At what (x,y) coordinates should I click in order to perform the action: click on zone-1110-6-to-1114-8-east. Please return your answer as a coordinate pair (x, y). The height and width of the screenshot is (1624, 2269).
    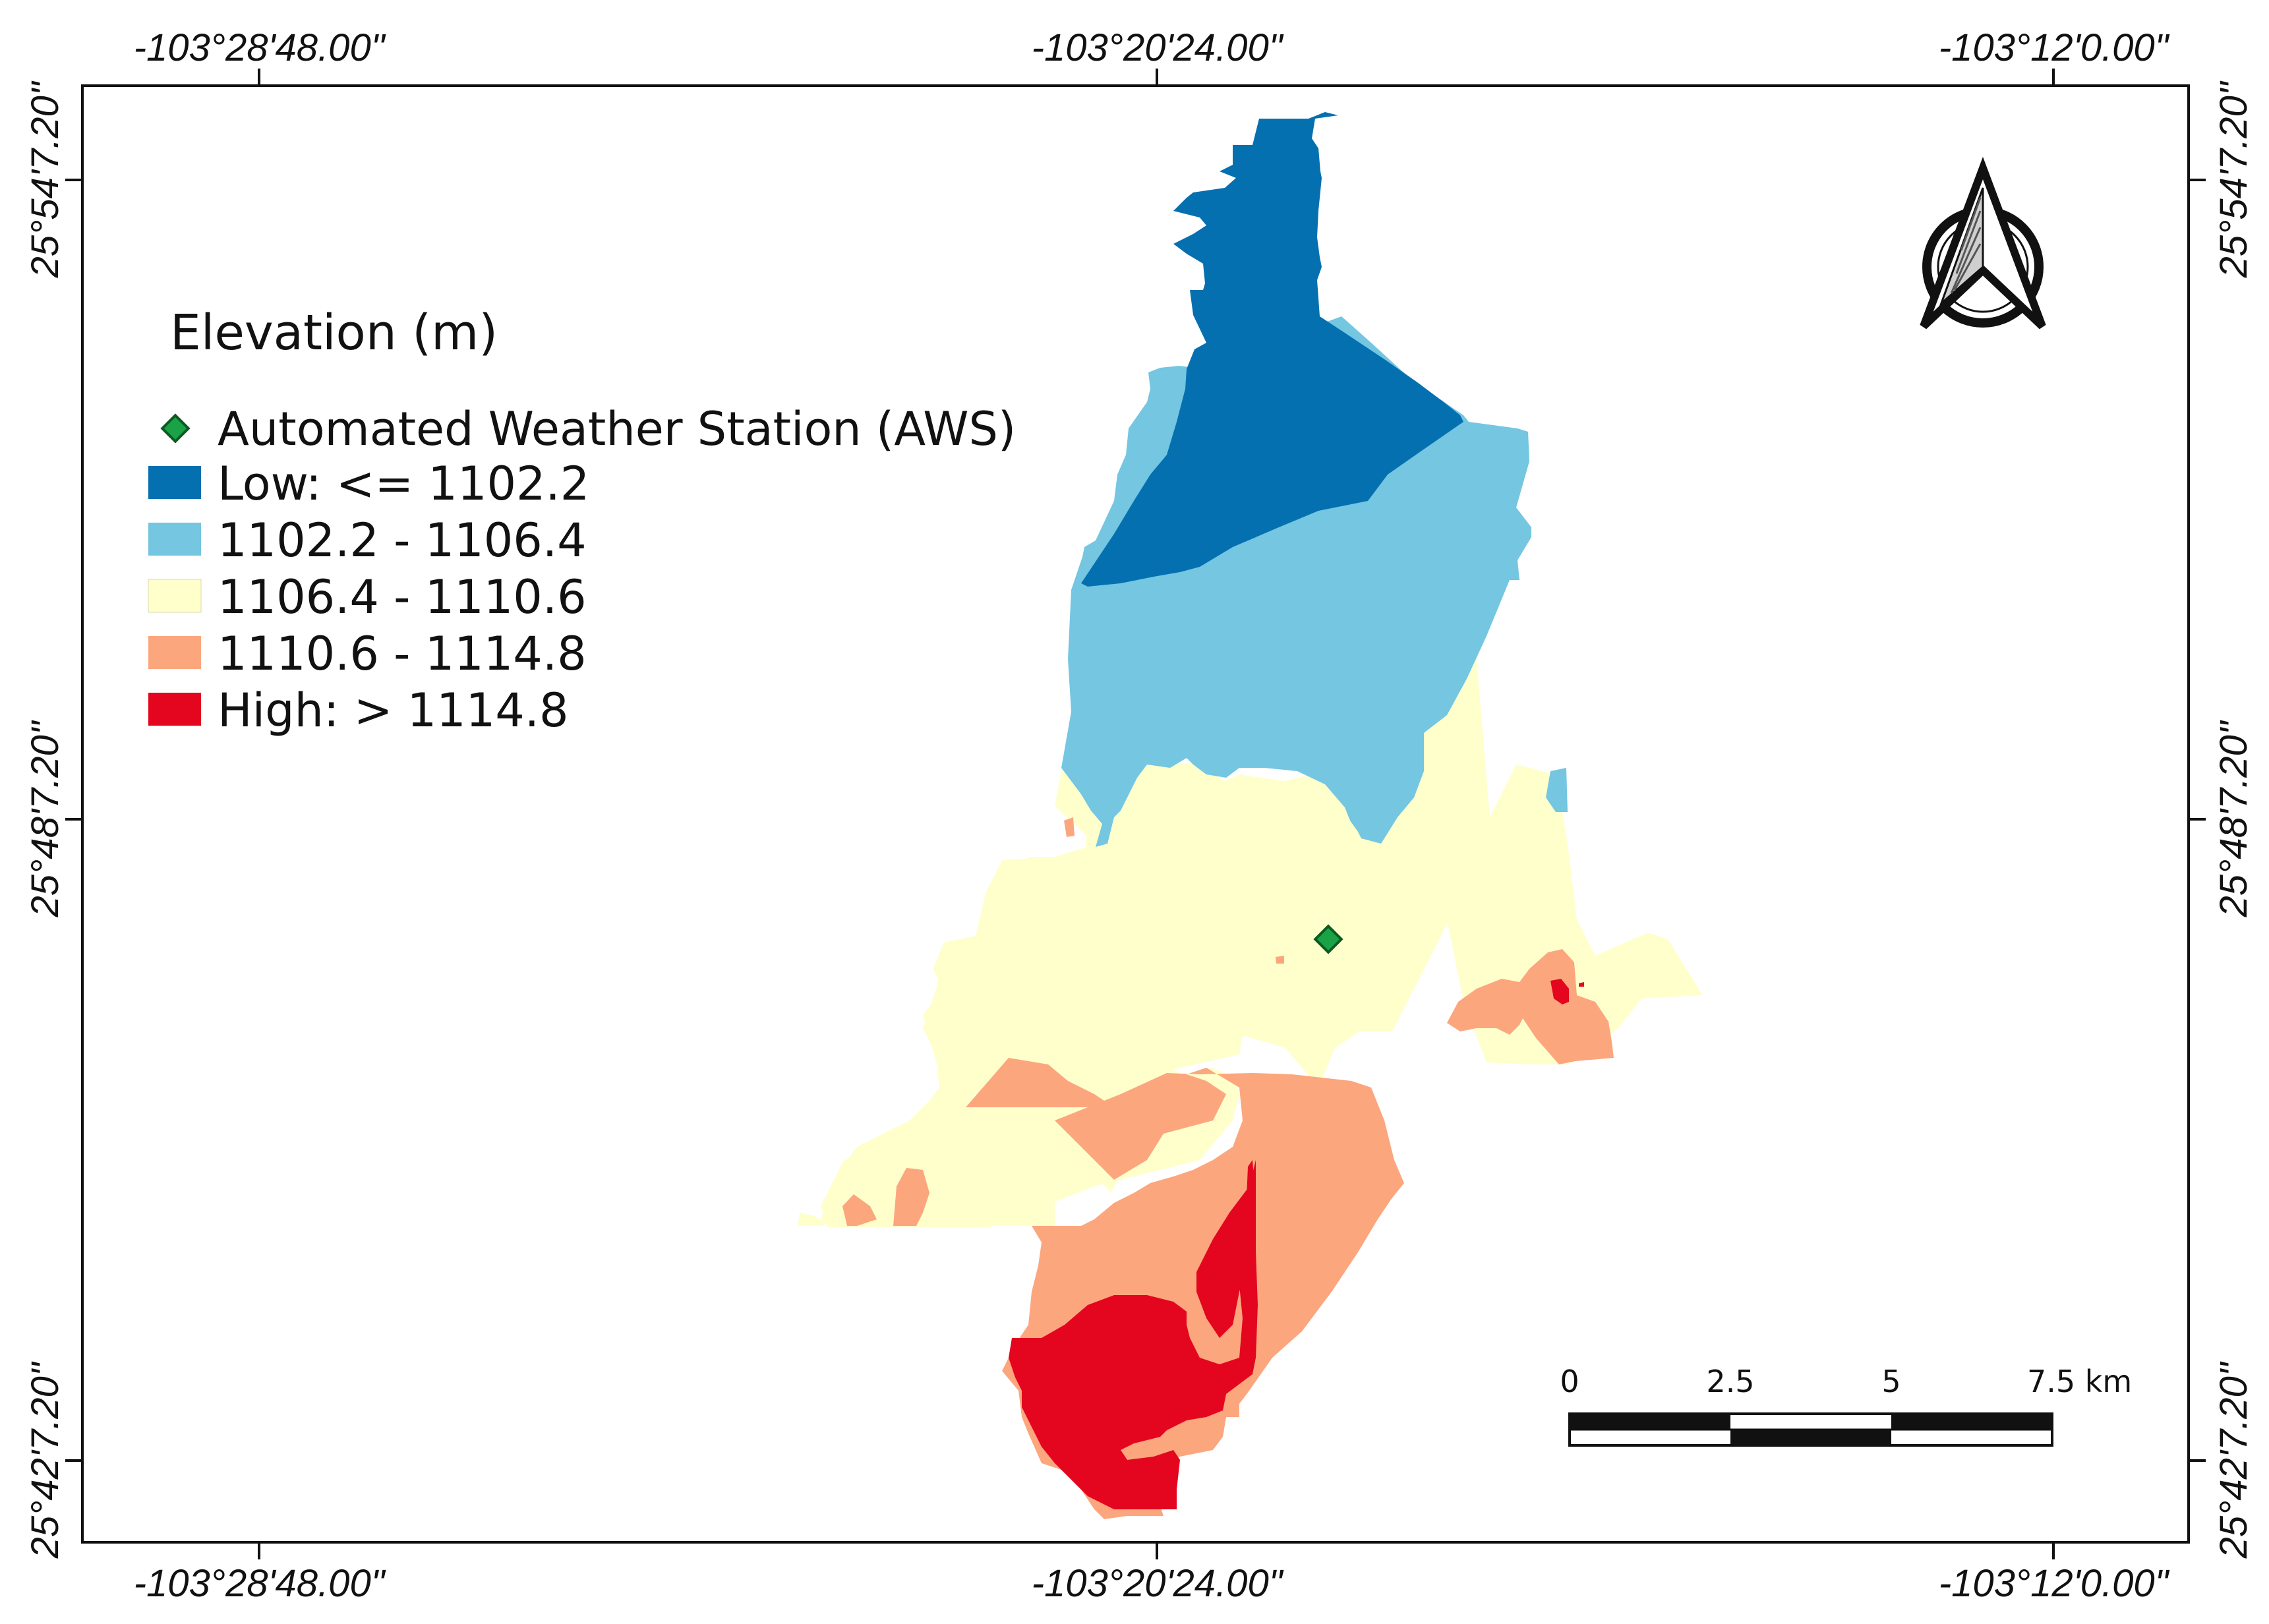
    Looking at the image, I should click on (1531, 1006).